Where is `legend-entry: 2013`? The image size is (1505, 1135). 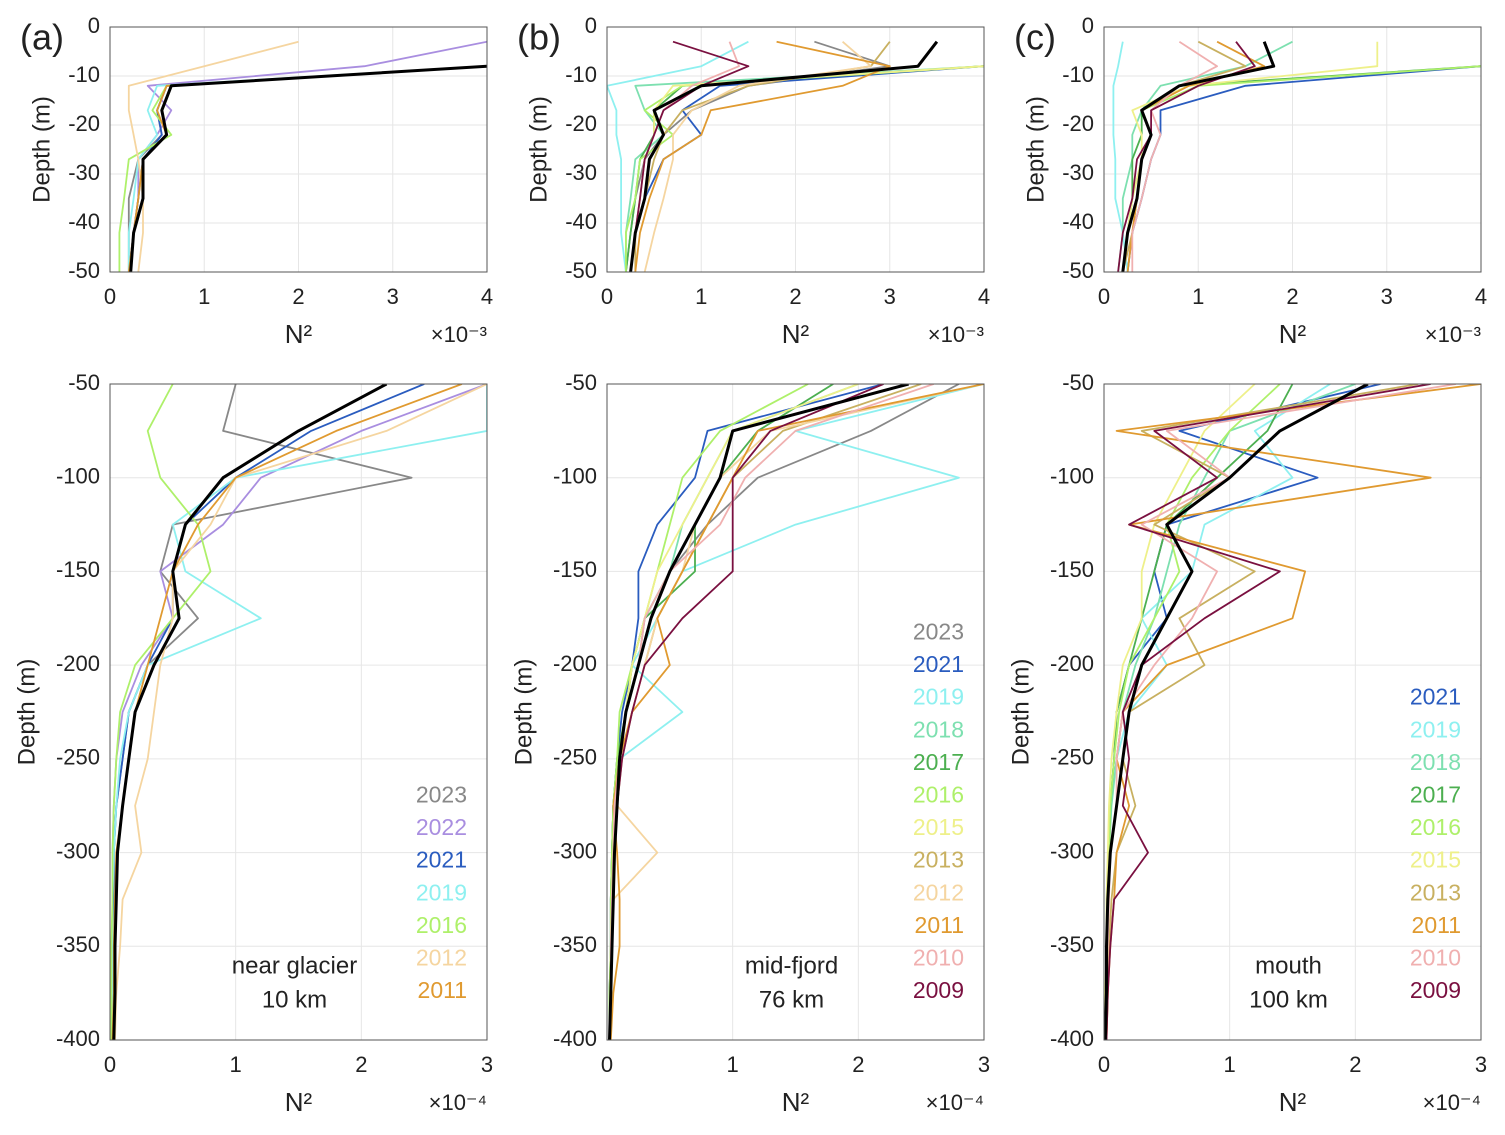 legend-entry: 2013 is located at coordinates (938, 860).